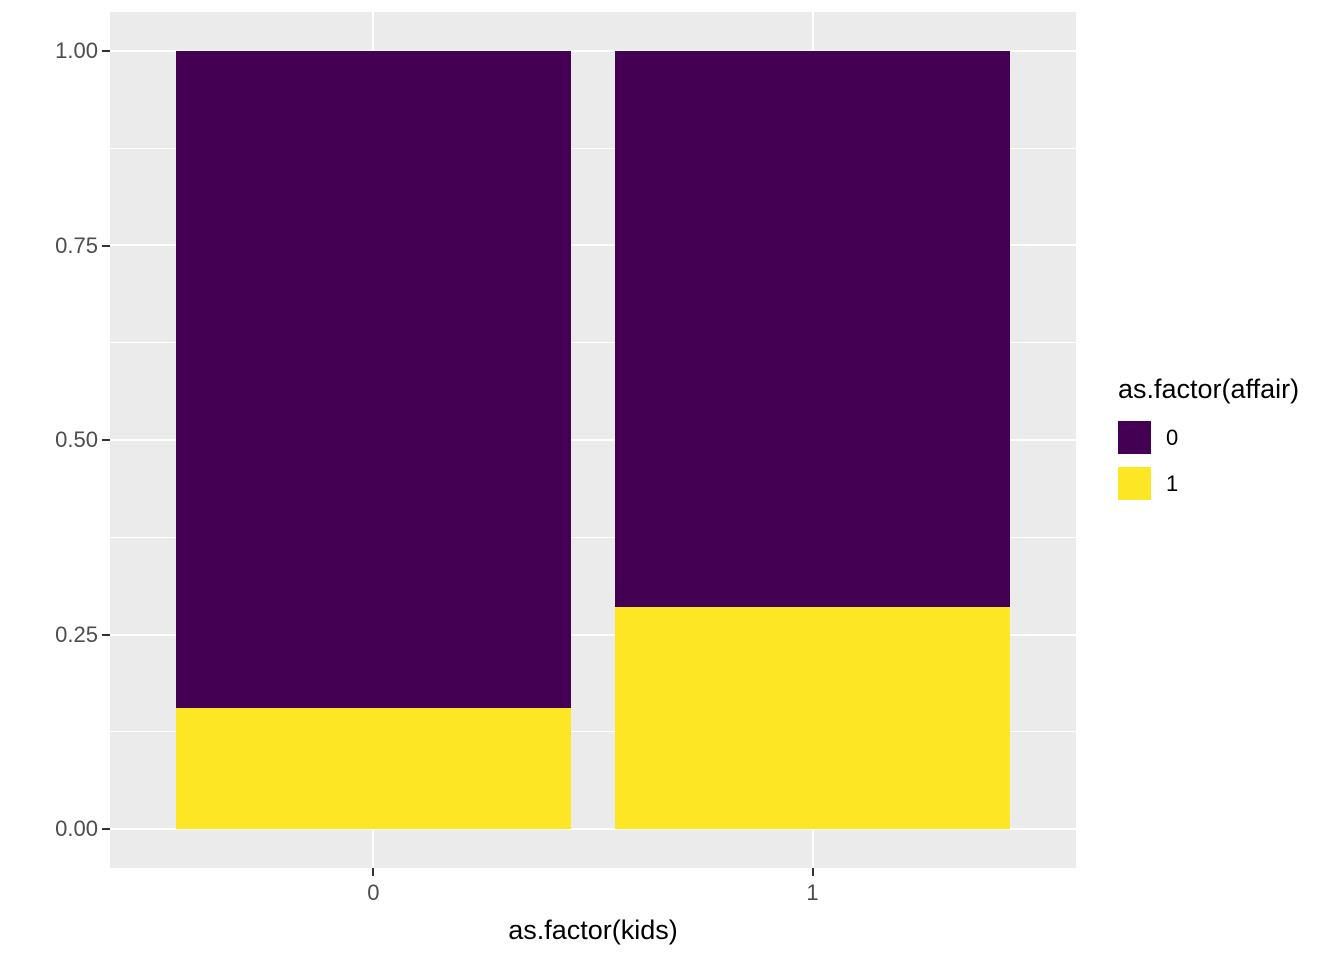 The image size is (1344, 960). I want to click on legend-entry: 1, so click(1231, 483).